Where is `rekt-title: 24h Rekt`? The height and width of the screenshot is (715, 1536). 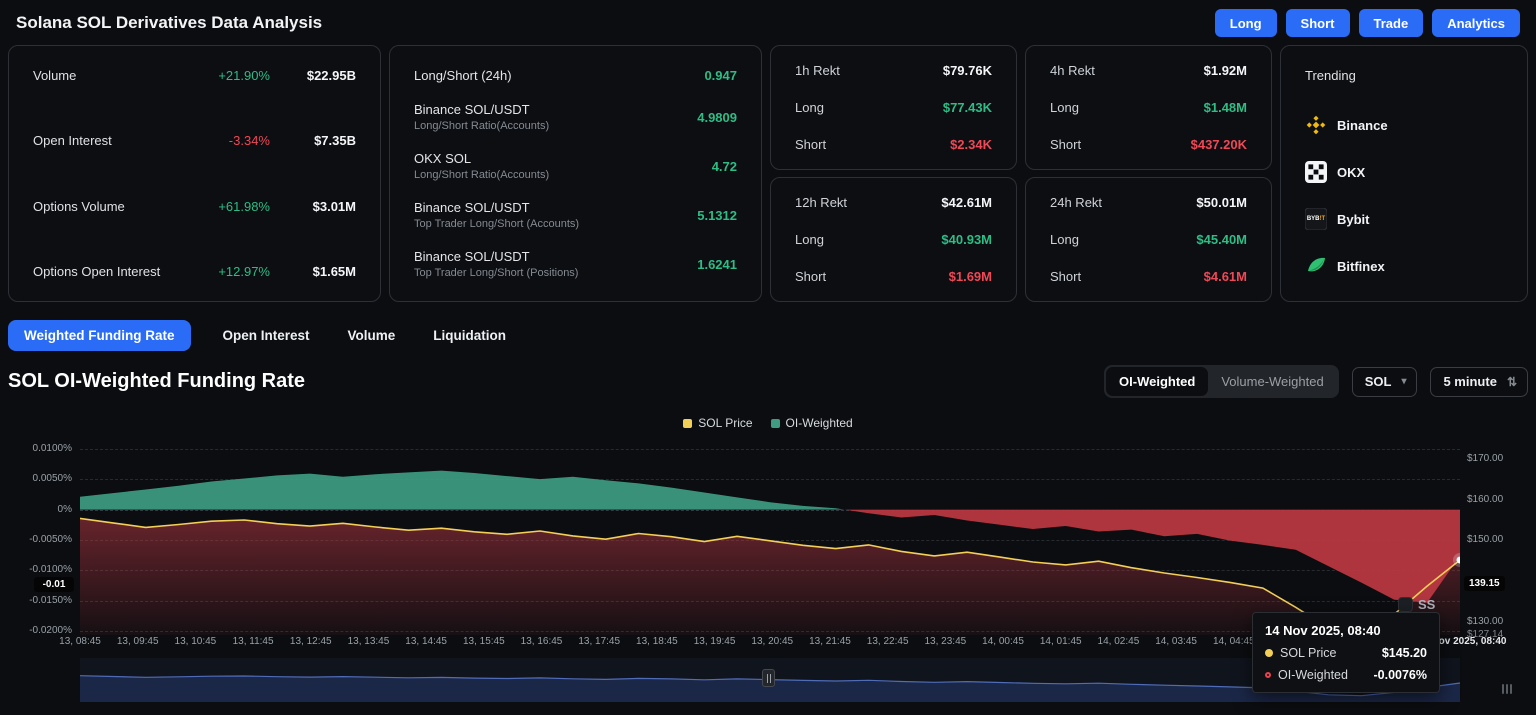
rekt-title: 24h Rekt is located at coordinates (1076, 202).